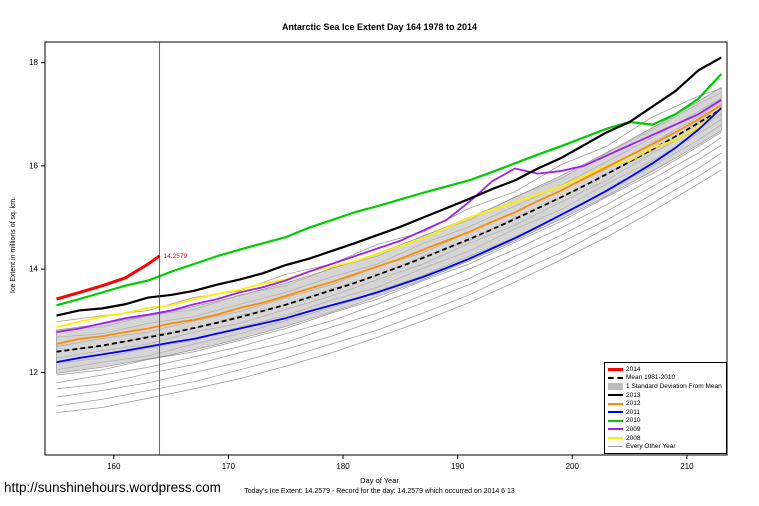  Describe the element at coordinates (666, 438) in the screenshot. I see `legend-item-2008: 2008` at that location.